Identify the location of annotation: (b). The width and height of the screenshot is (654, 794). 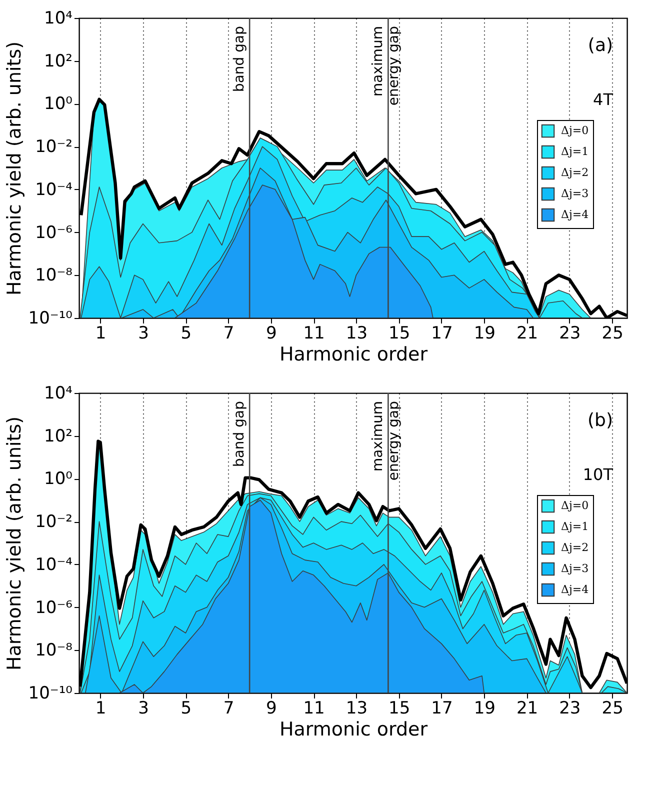
(600, 420).